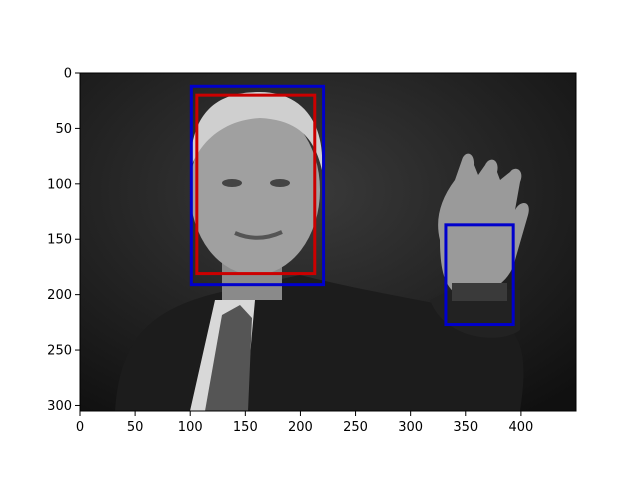 The image size is (640, 480). I want to click on y-tick-label: 0, so click(68, 74).